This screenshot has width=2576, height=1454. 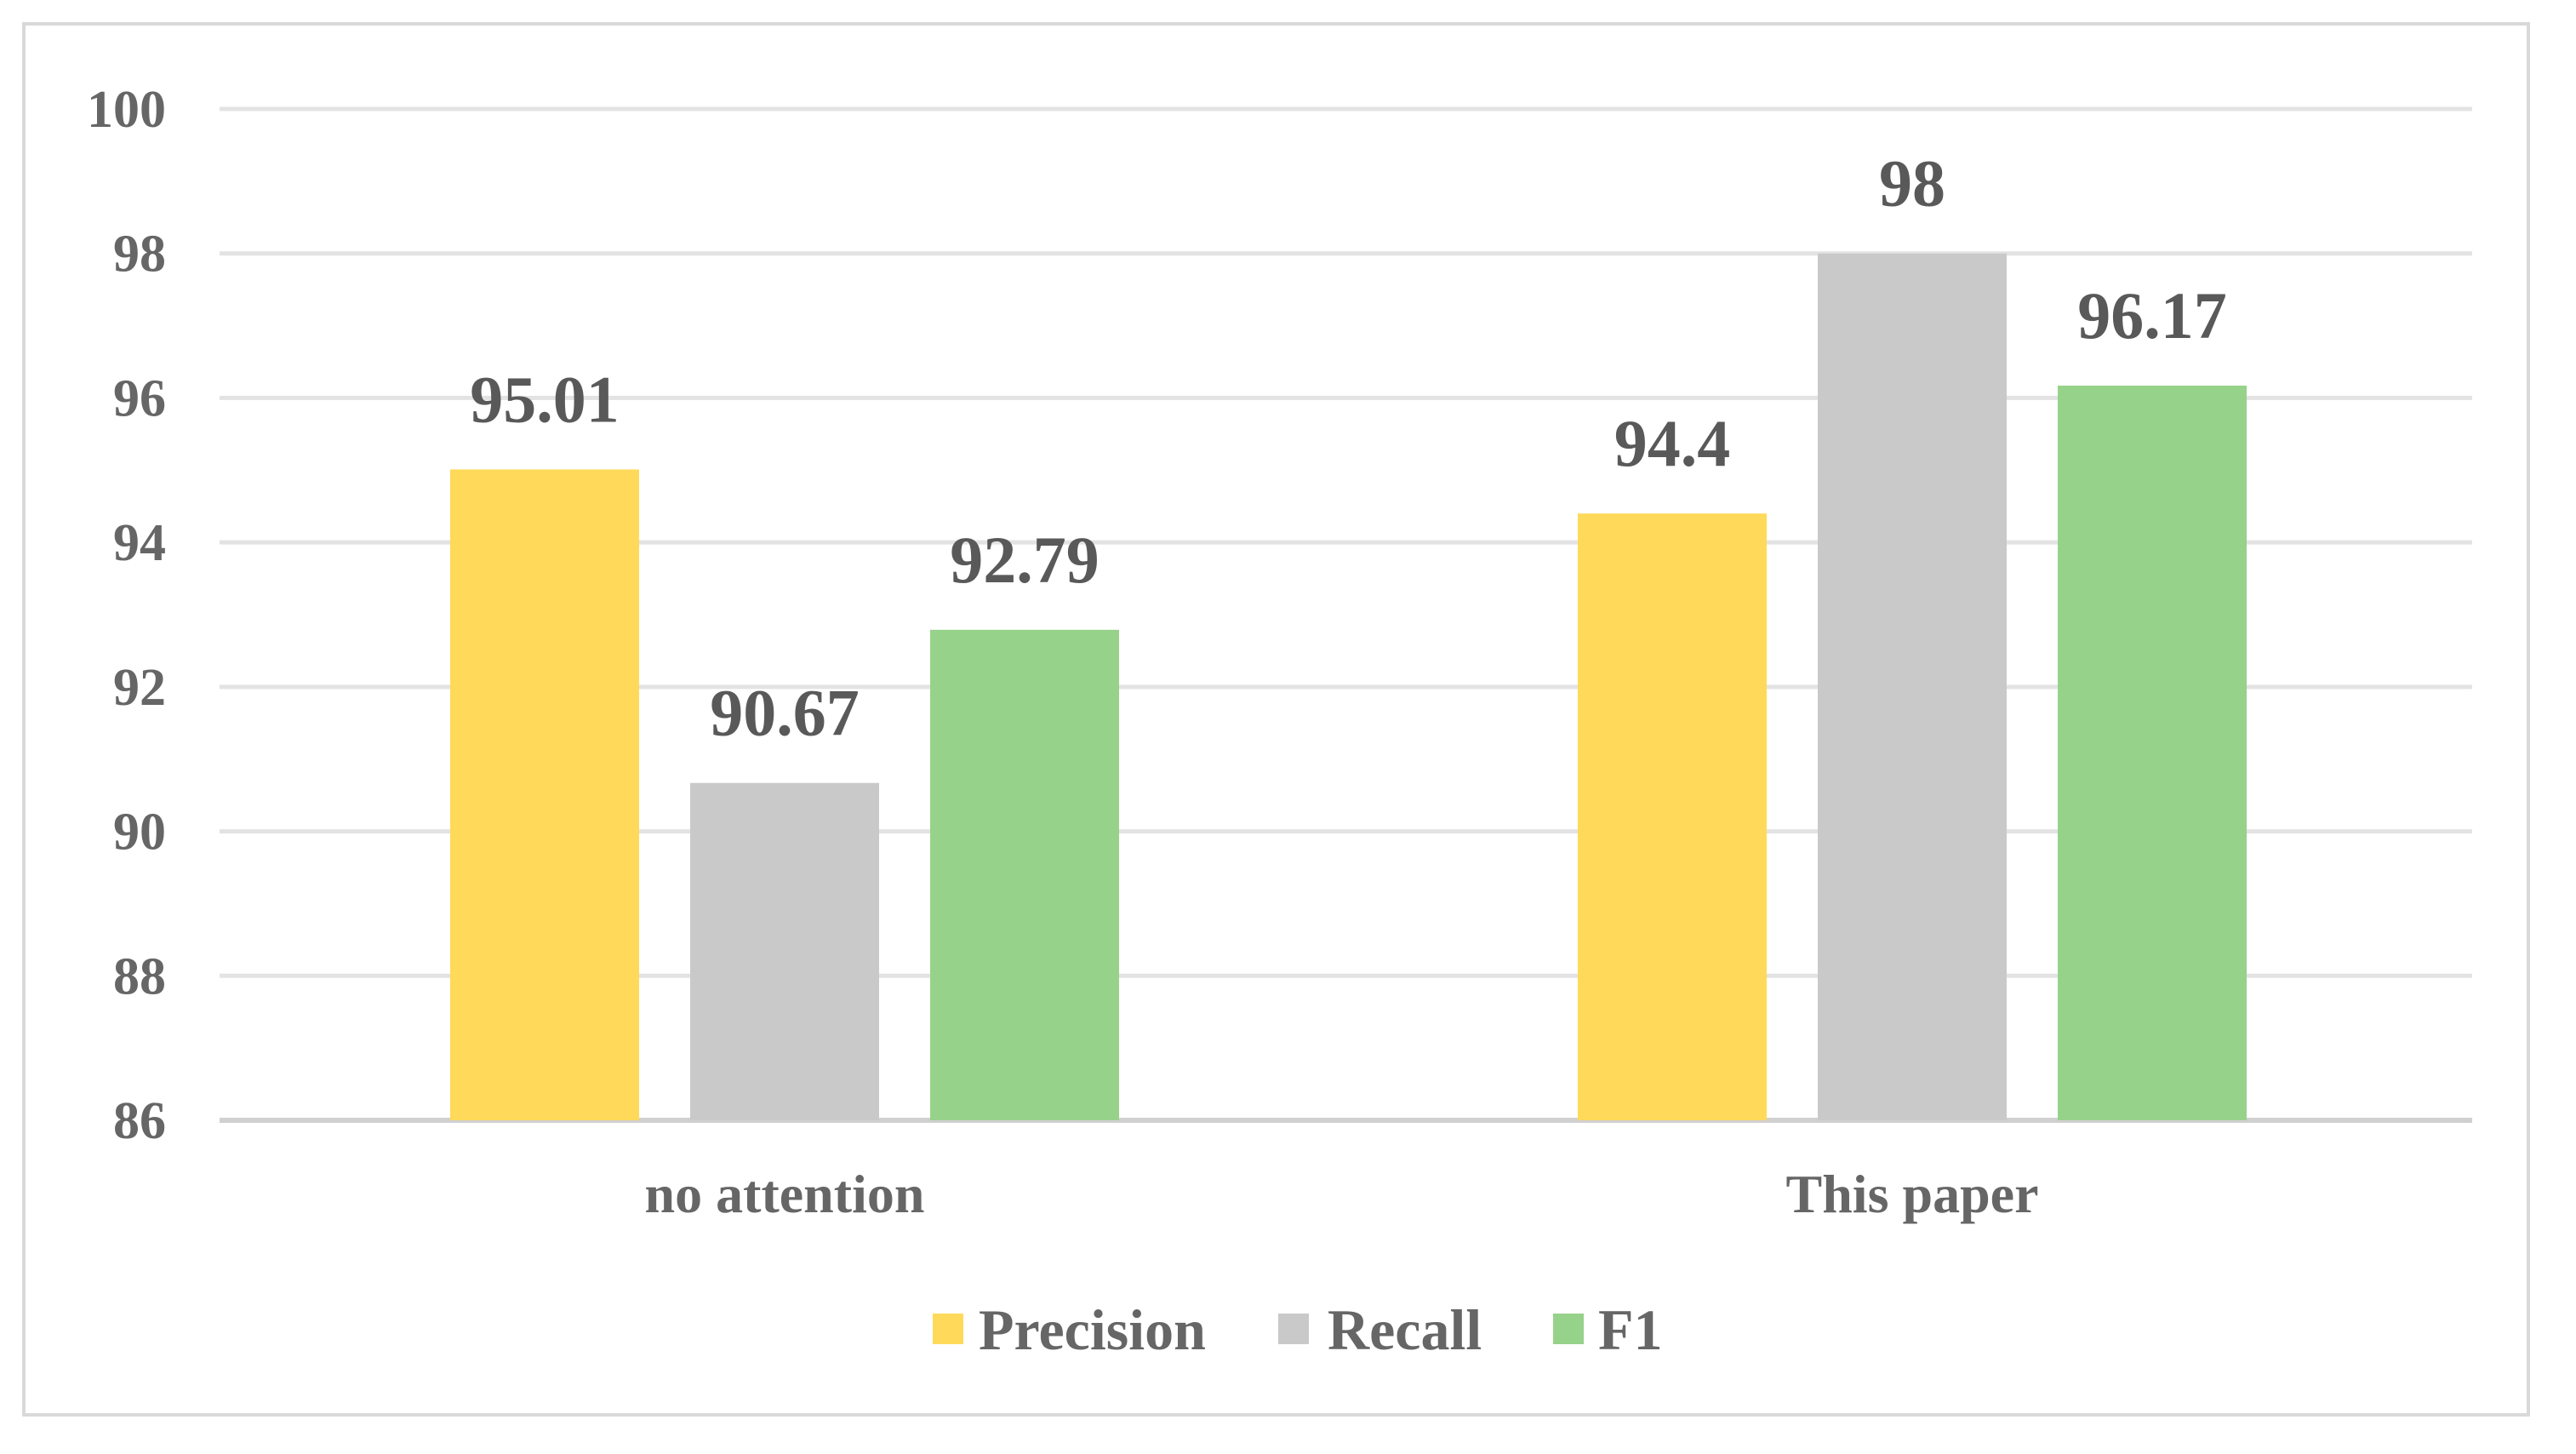 I want to click on data-label: 90.67, so click(x=785, y=713).